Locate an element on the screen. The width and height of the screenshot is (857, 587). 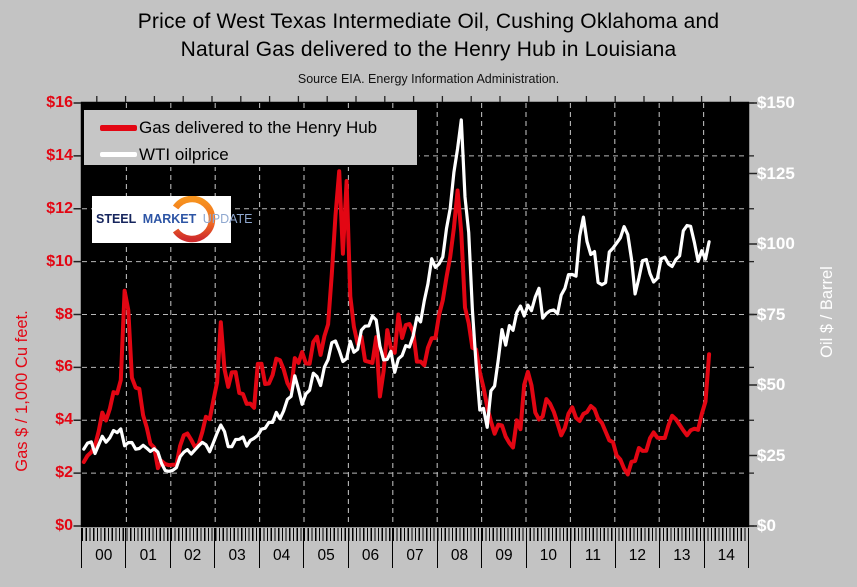
gas-line-sample is located at coordinates (118, 127).